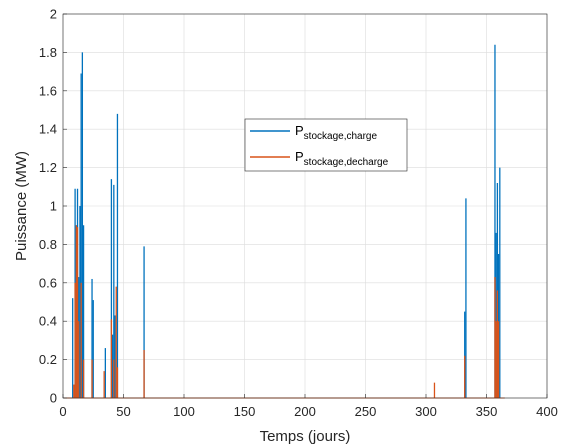 This screenshot has height=446, width=564. Describe the element at coordinates (48, 129) in the screenshot. I see `y-tick-label: 1.4` at that location.